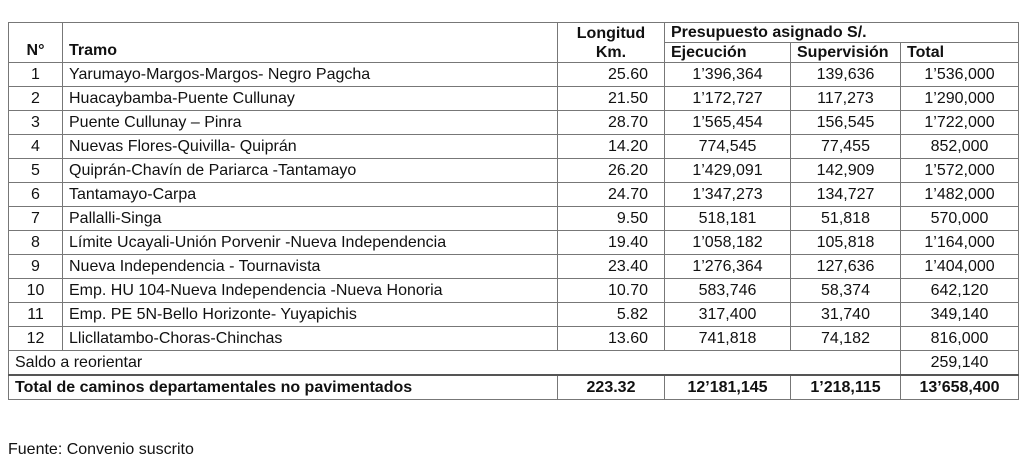  I want to click on cell-ejecucion: 1’396,364, so click(727, 74).